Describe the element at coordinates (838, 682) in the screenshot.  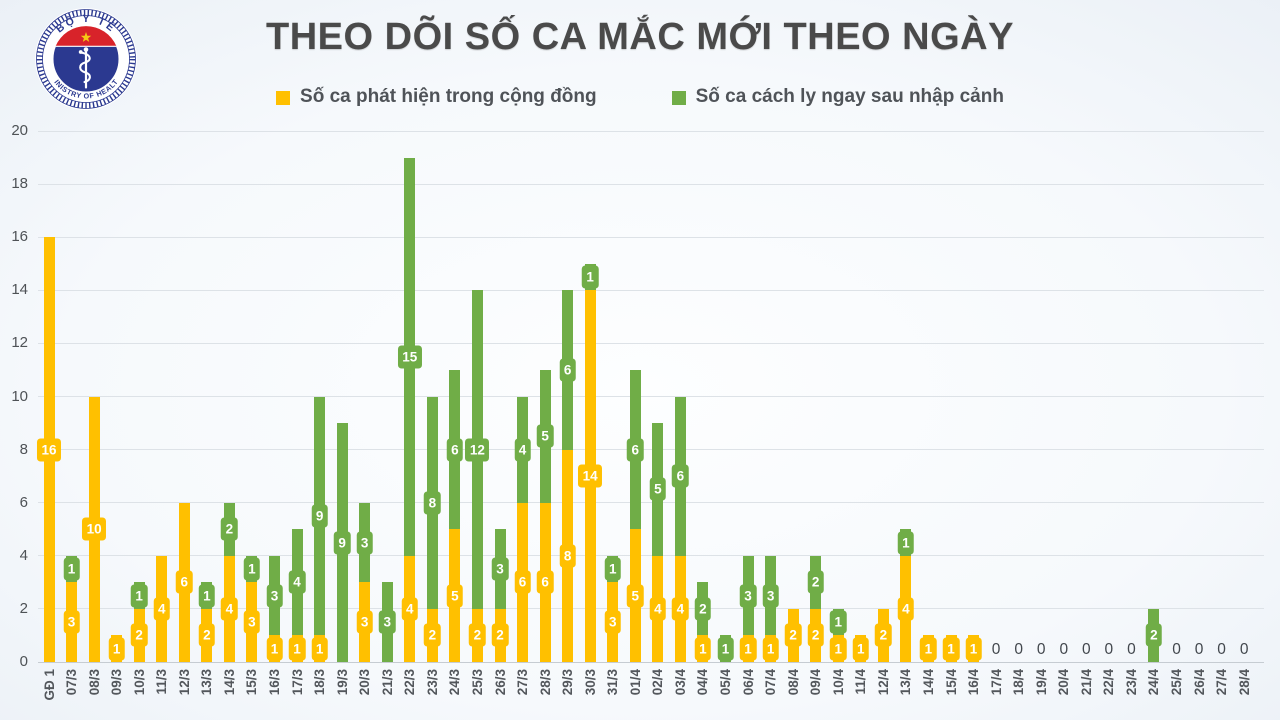
I see `x-axis-label: 10/4` at that location.